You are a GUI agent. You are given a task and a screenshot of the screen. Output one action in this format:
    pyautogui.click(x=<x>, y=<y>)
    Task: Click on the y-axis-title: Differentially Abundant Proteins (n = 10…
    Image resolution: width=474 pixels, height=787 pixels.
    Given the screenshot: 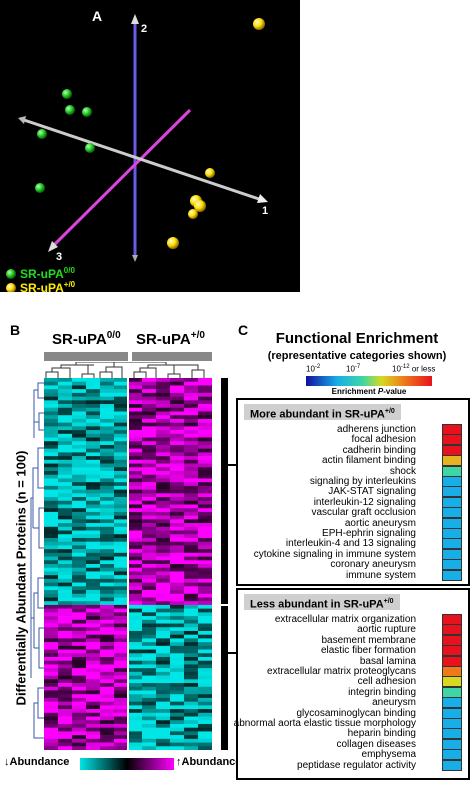 What is the action you would take?
    pyautogui.click(x=21, y=578)
    